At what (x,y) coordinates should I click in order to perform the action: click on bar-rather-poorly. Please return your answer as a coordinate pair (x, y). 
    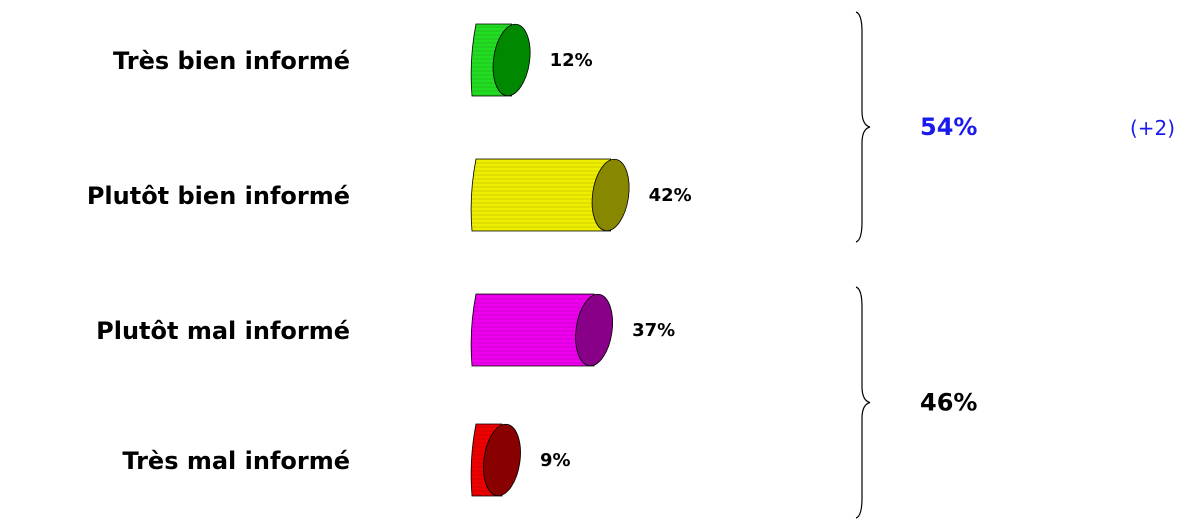
    Looking at the image, I should click on (542, 330).